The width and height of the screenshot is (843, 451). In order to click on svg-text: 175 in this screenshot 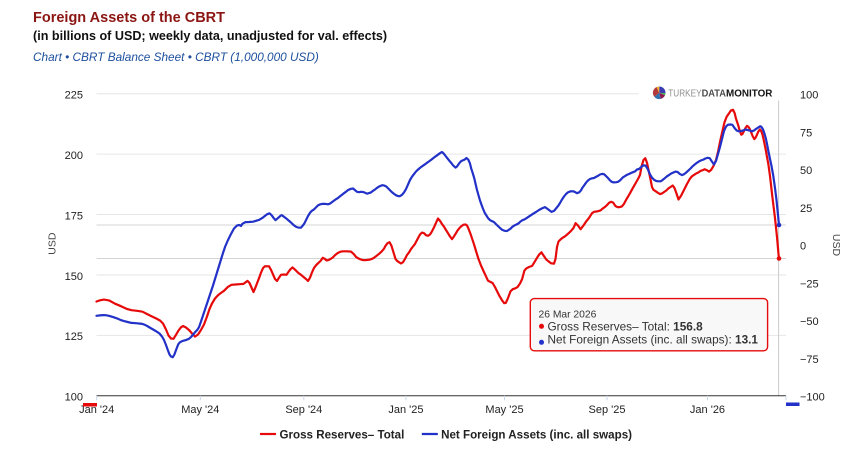, I will do `click(74, 216)`.